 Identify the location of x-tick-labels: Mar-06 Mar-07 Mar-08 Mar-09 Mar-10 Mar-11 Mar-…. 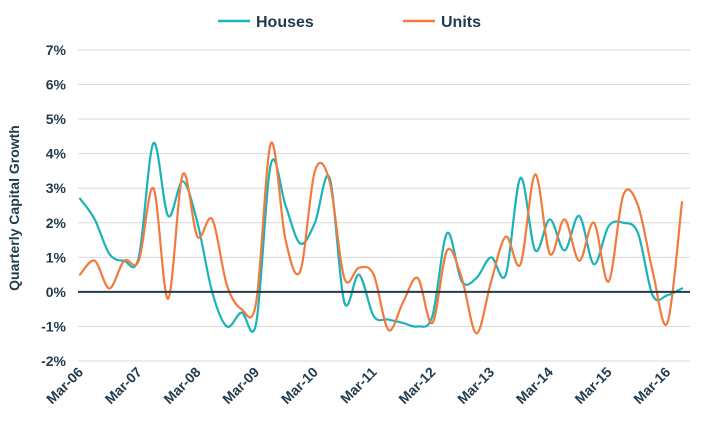
(358, 385).